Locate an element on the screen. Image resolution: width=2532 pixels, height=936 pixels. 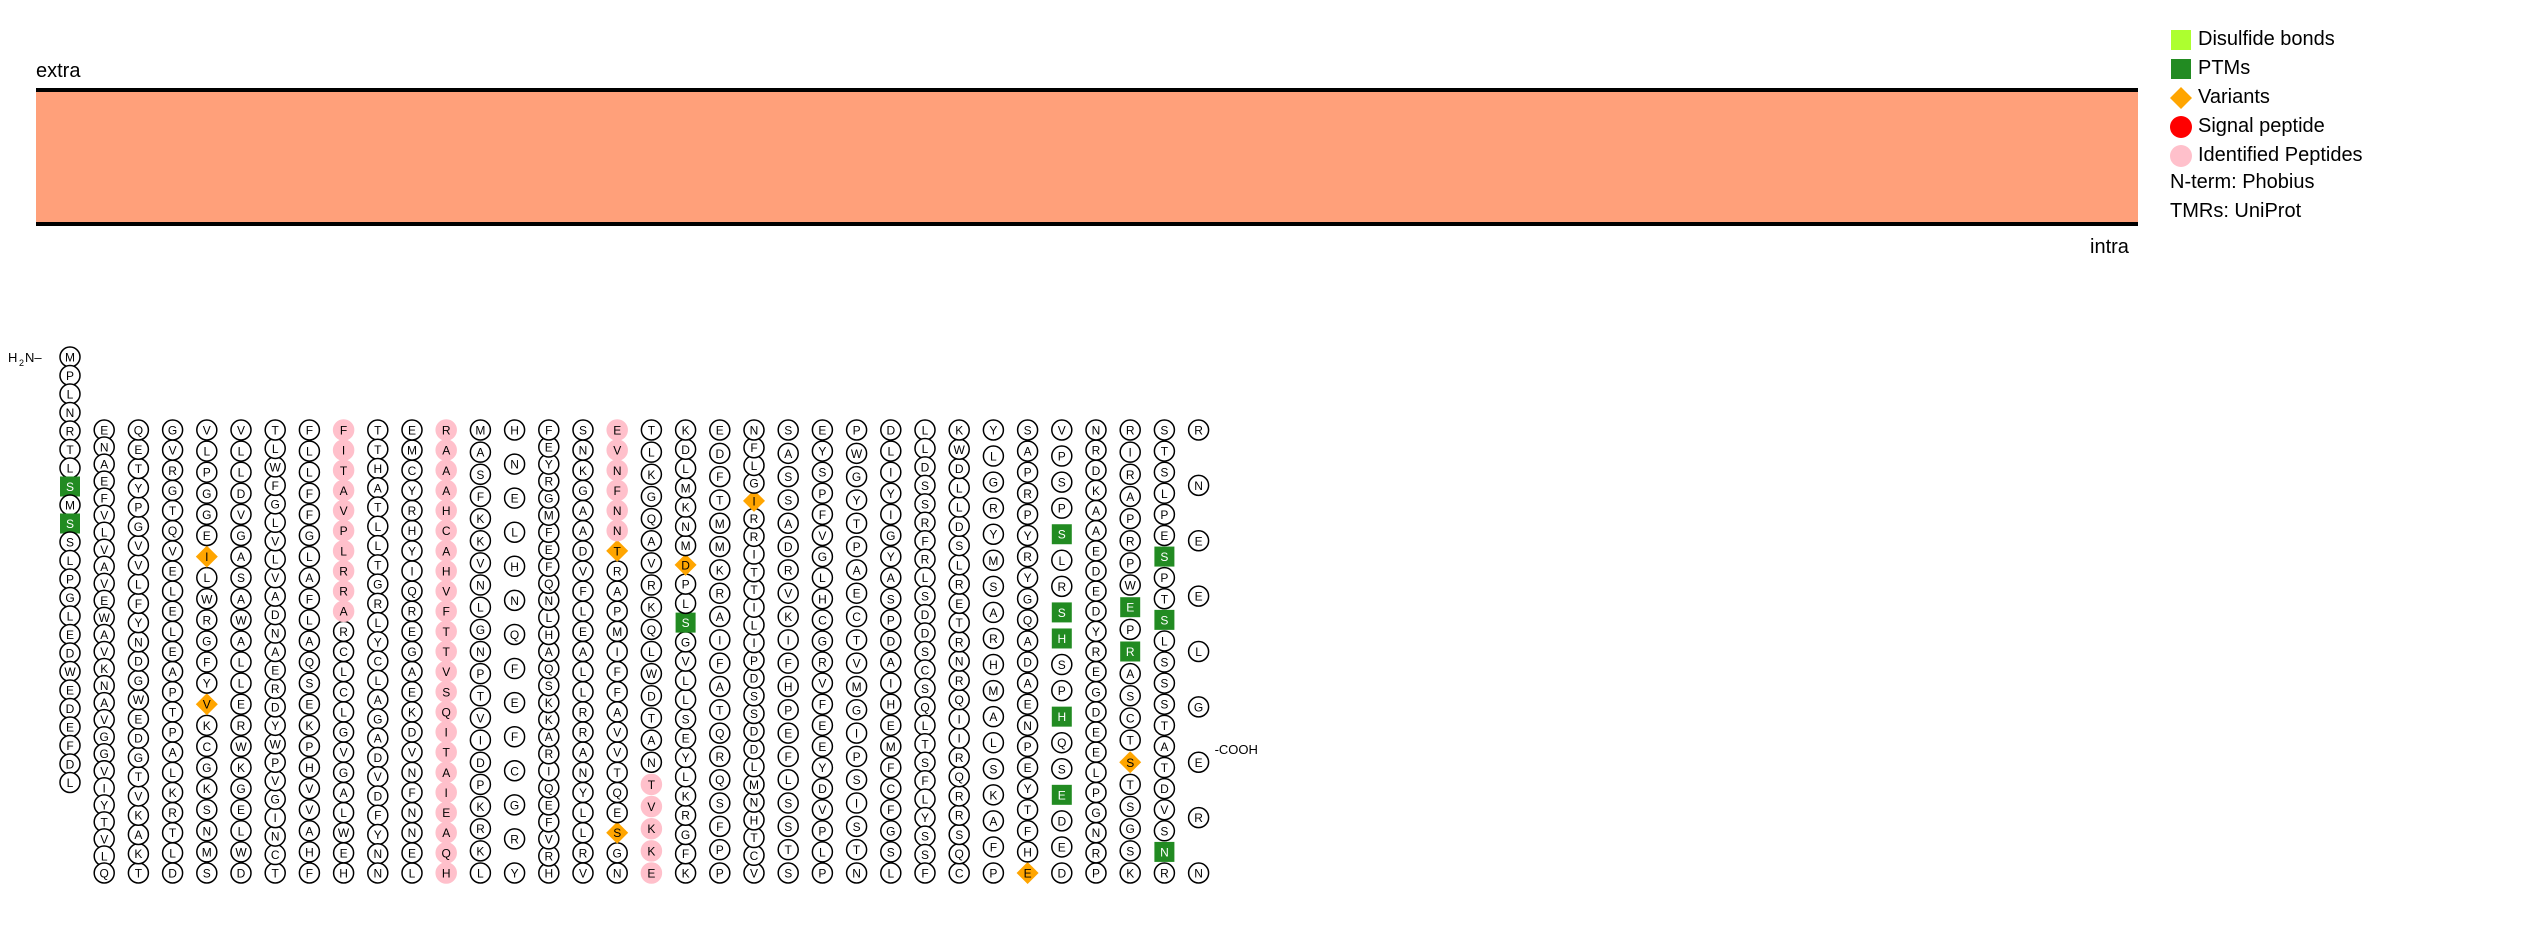
ptm-residue is located at coordinates (1130, 651).